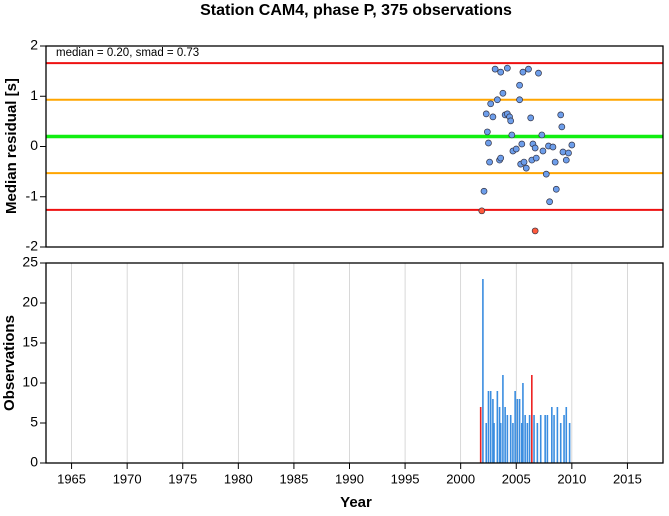  Describe the element at coordinates (293, 478) in the screenshot. I see `x-tick-label: 1985` at that location.